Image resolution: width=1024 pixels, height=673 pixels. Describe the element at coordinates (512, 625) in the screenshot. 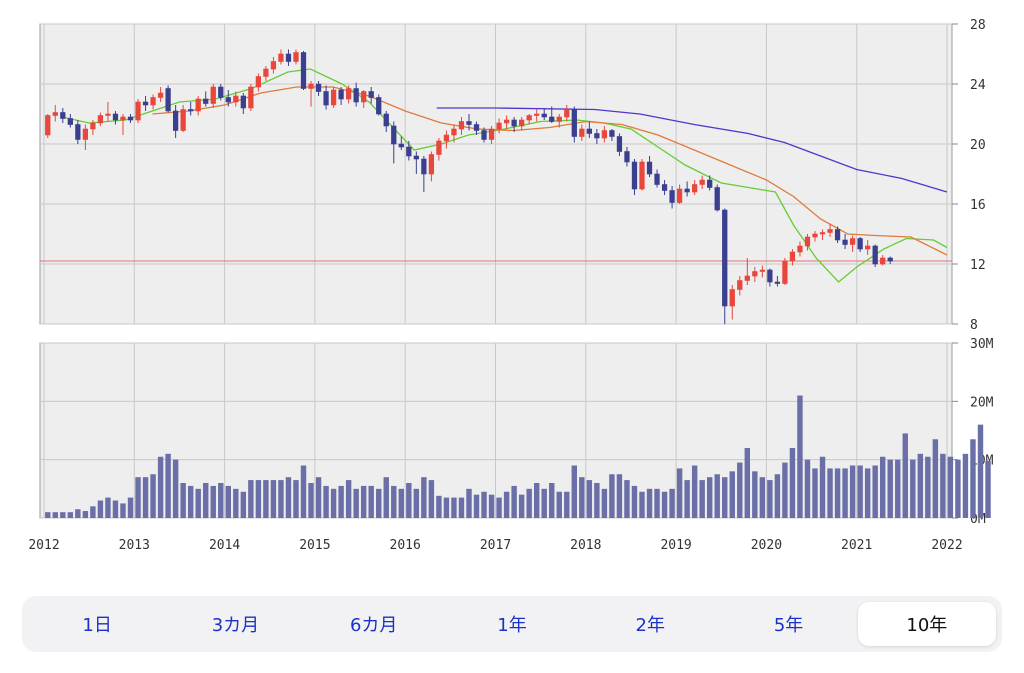

I see `tab-1-year: 1年` at that location.